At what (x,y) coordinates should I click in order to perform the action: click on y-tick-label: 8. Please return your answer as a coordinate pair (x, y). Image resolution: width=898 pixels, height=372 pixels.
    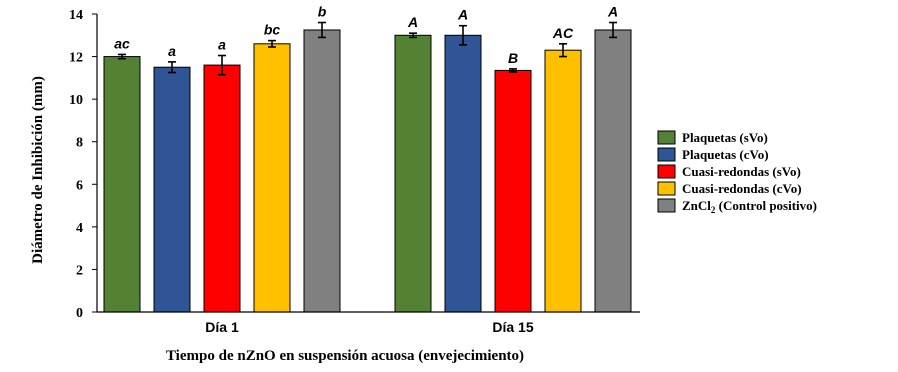
    Looking at the image, I should click on (79, 143).